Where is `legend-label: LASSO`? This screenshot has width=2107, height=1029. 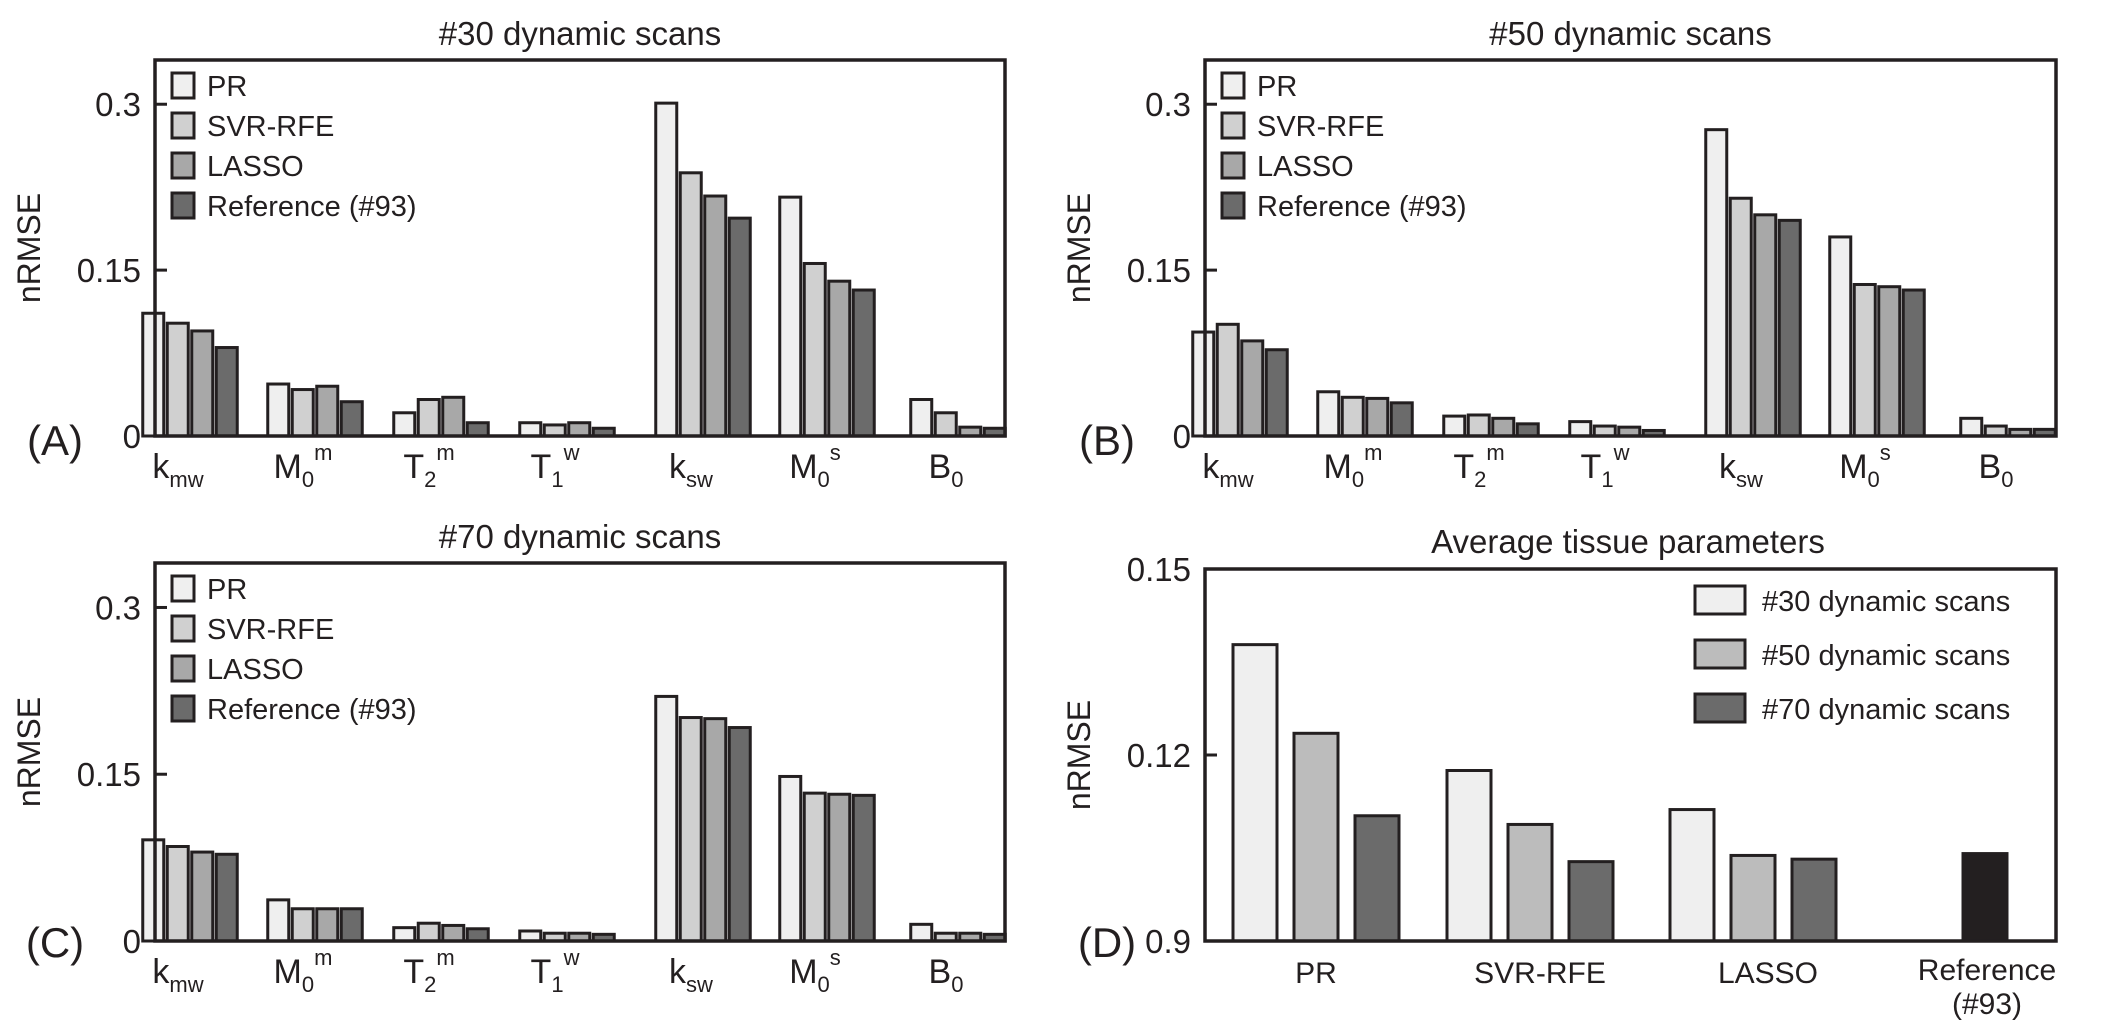 legend-label: LASSO is located at coordinates (255, 670).